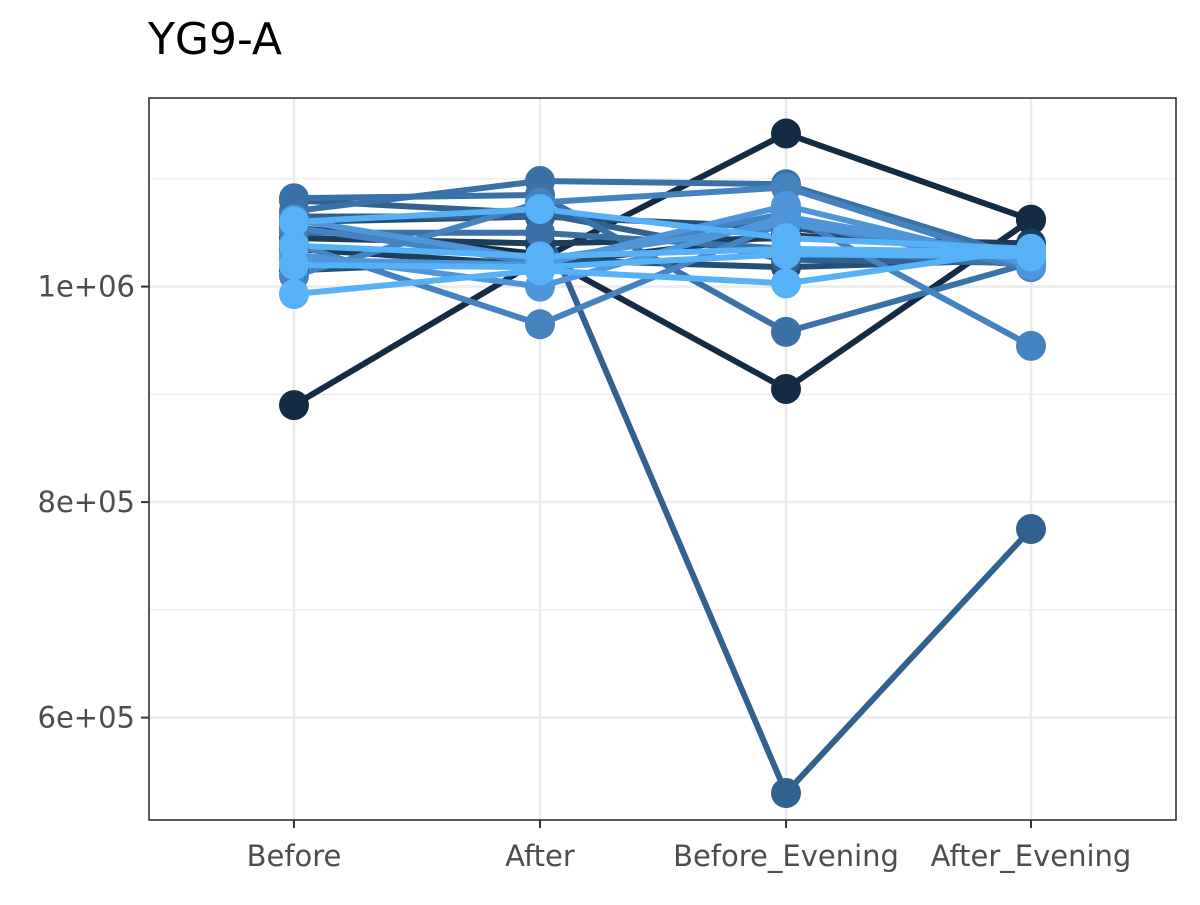 The image size is (1200, 905). What do you see at coordinates (87, 287) in the screenshot?
I see `y-tick-label: 1e+06` at bounding box center [87, 287].